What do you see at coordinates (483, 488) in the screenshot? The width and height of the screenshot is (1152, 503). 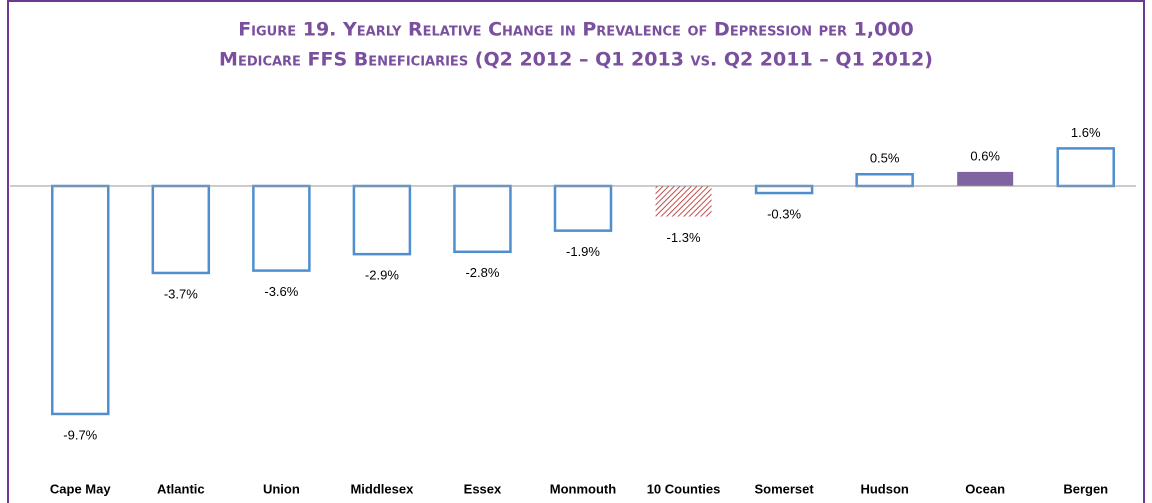 I see `x-tick-label: Essex` at bounding box center [483, 488].